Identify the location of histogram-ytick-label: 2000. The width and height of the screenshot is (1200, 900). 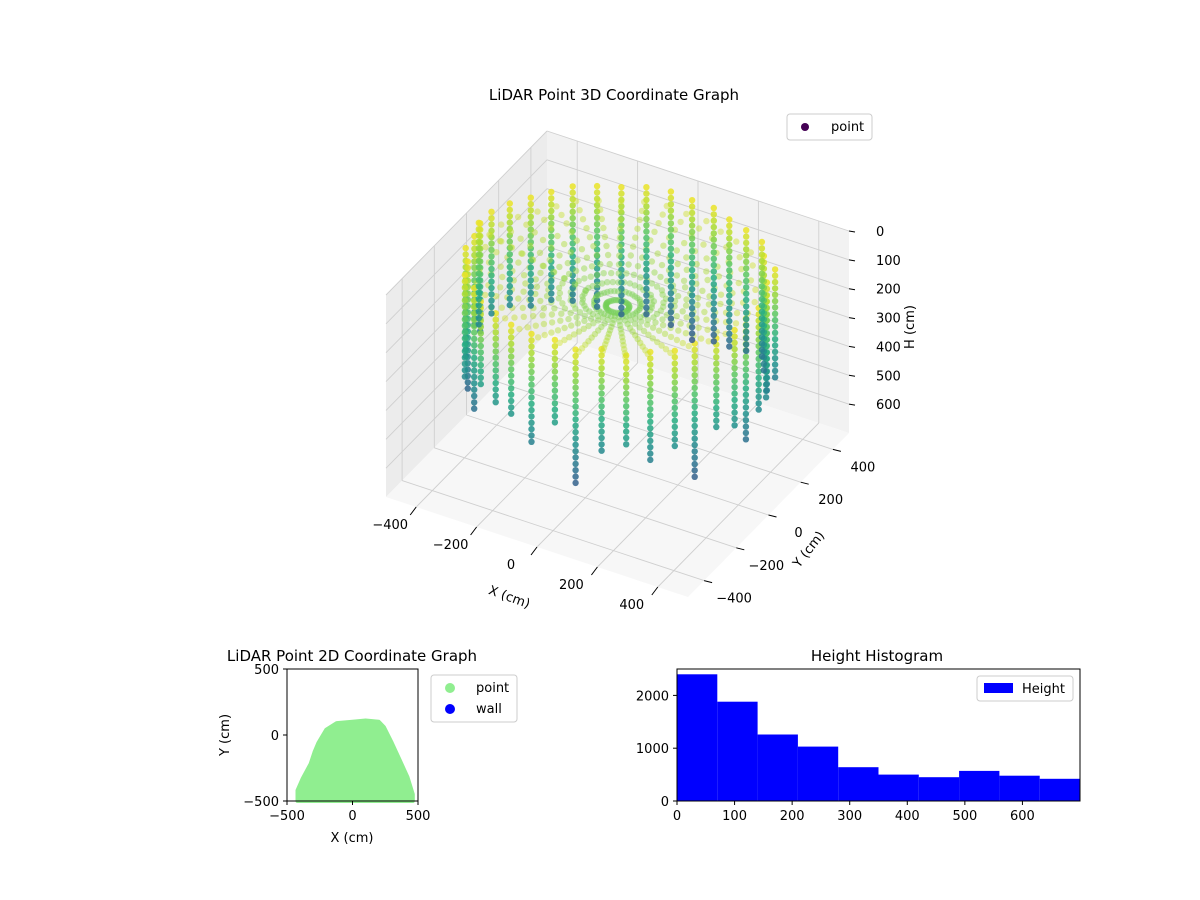
(652, 696).